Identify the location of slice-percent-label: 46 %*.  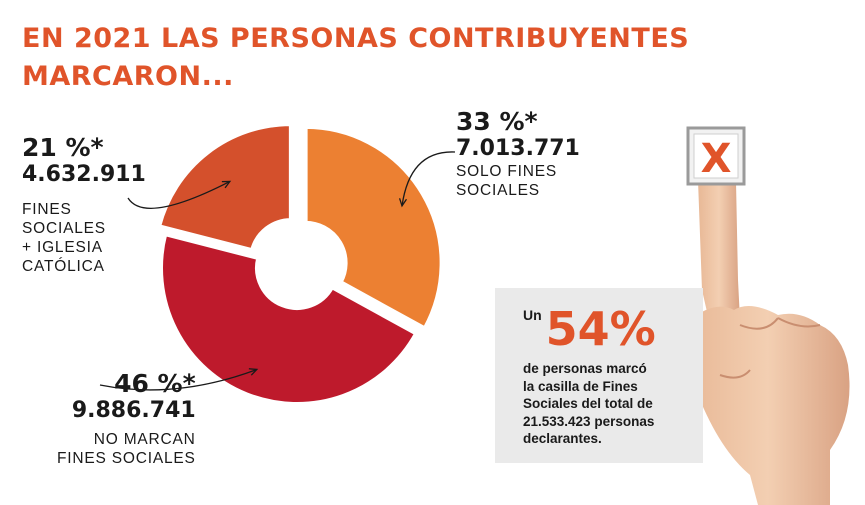
(155, 383).